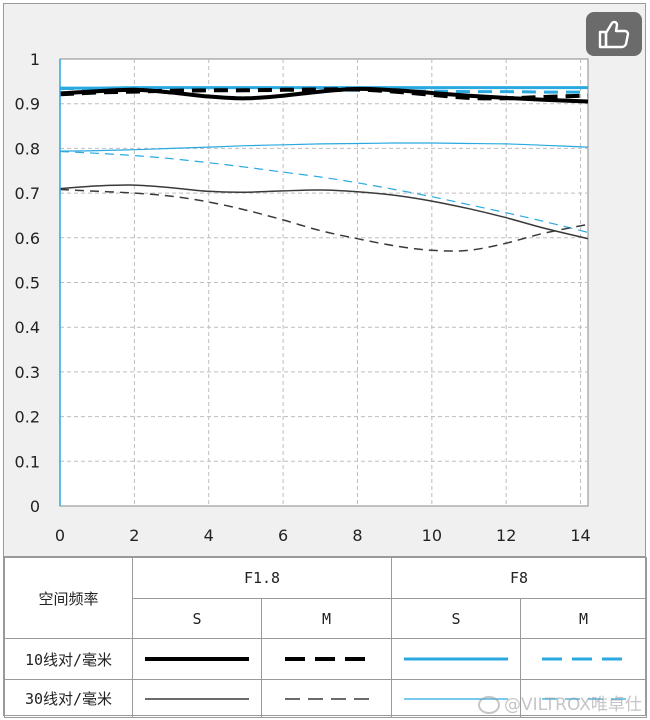 Image resolution: width=650 pixels, height=720 pixels. I want to click on x-tick-label: 8, so click(357, 535).